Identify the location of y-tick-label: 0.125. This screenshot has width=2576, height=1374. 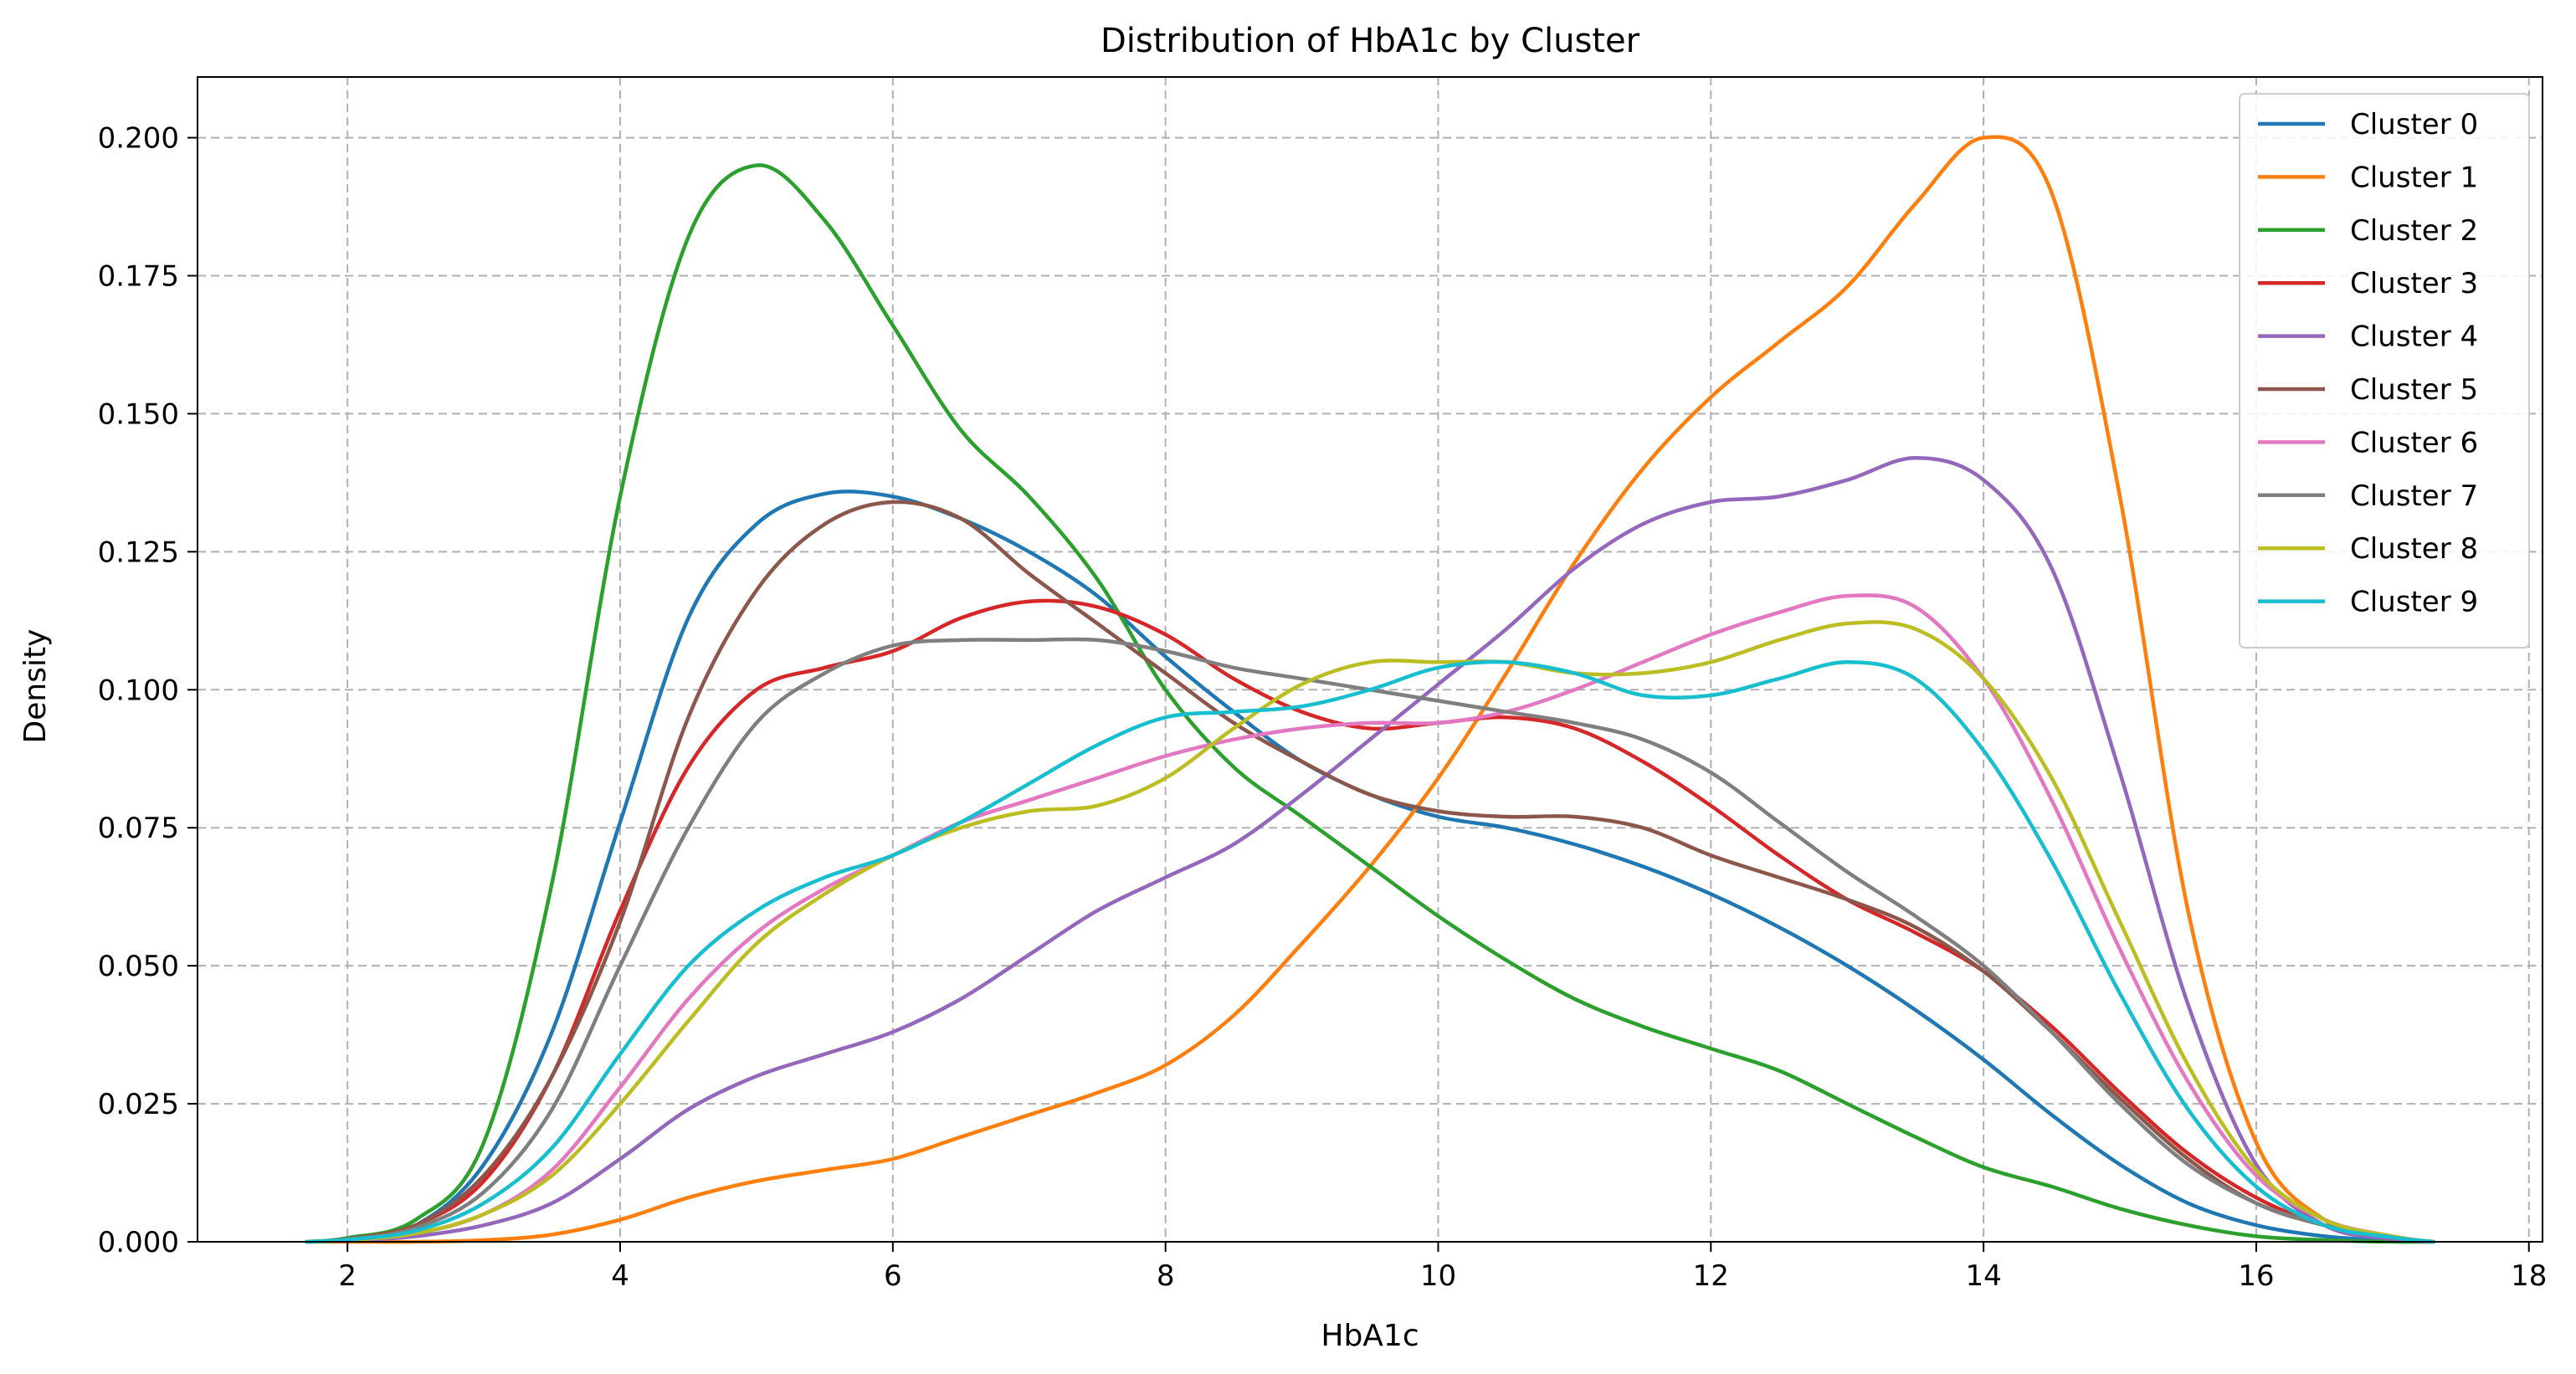
(138, 552).